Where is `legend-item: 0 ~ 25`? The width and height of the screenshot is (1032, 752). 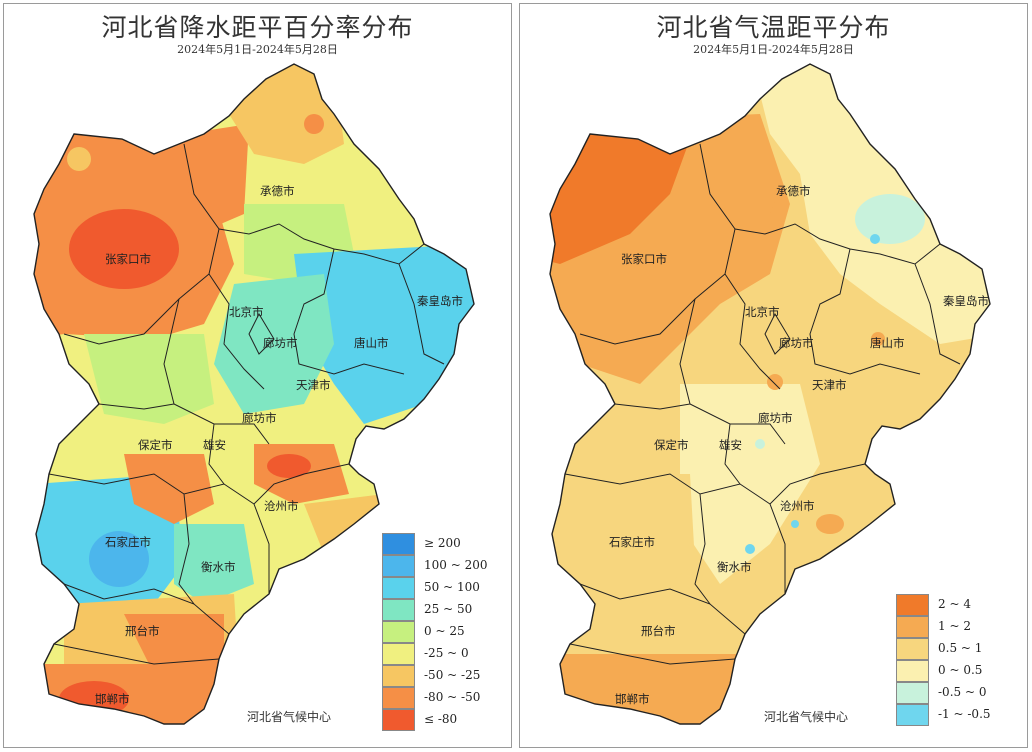
legend-item: 0 ~ 25 is located at coordinates (446, 632).